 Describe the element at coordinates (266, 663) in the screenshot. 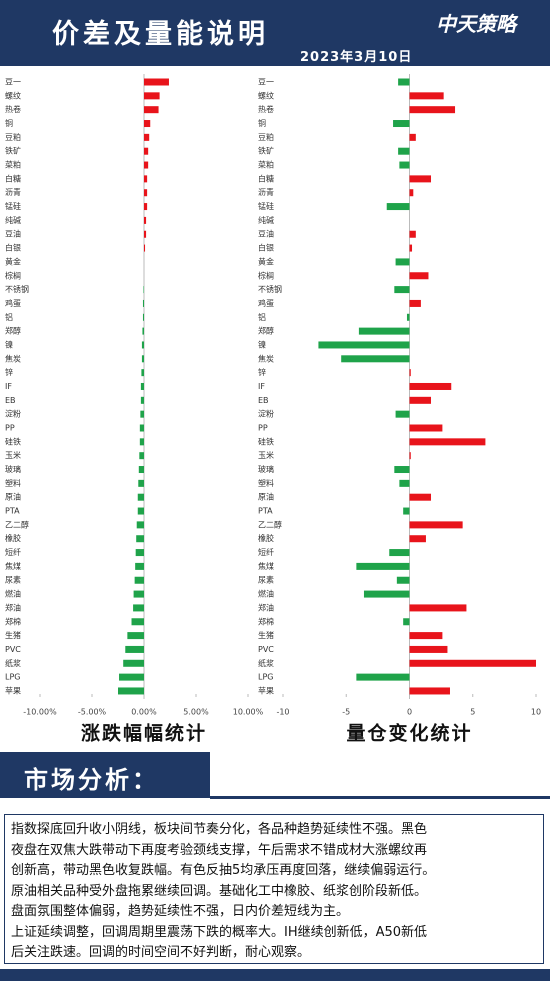

I see `category-label: 纸浆` at that location.